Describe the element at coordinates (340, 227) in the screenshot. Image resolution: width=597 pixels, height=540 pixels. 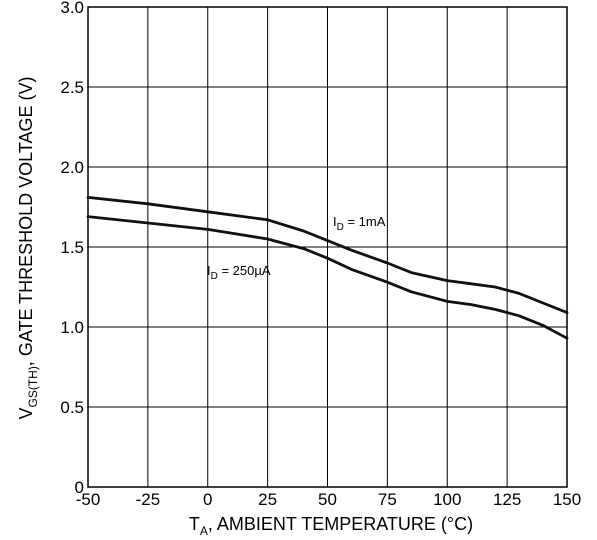
I see `series-label-1ma-sub: D` at that location.